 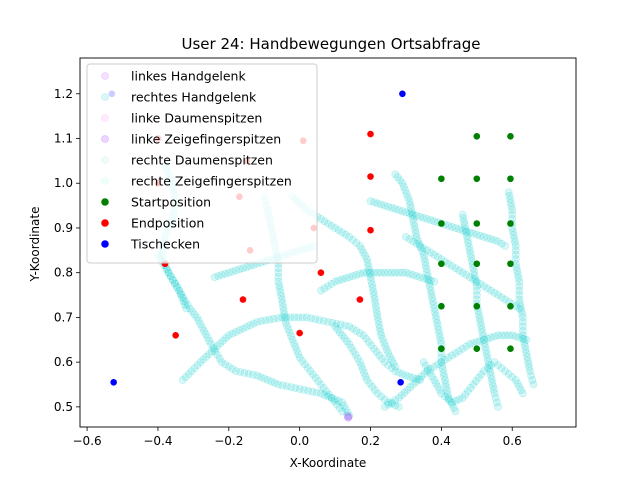 What do you see at coordinates (441, 441) in the screenshot?
I see `x-tick-label: 0.4` at bounding box center [441, 441].